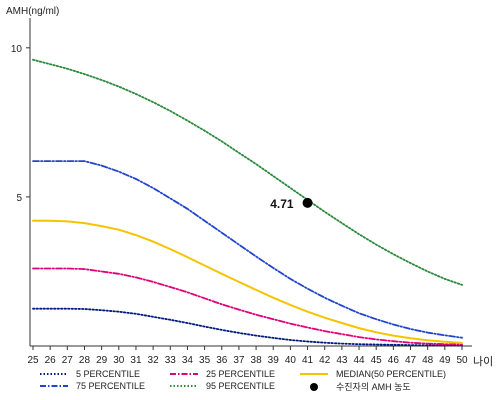 This screenshot has height=400, width=500. I want to click on x-tick-label: 44, so click(359, 360).